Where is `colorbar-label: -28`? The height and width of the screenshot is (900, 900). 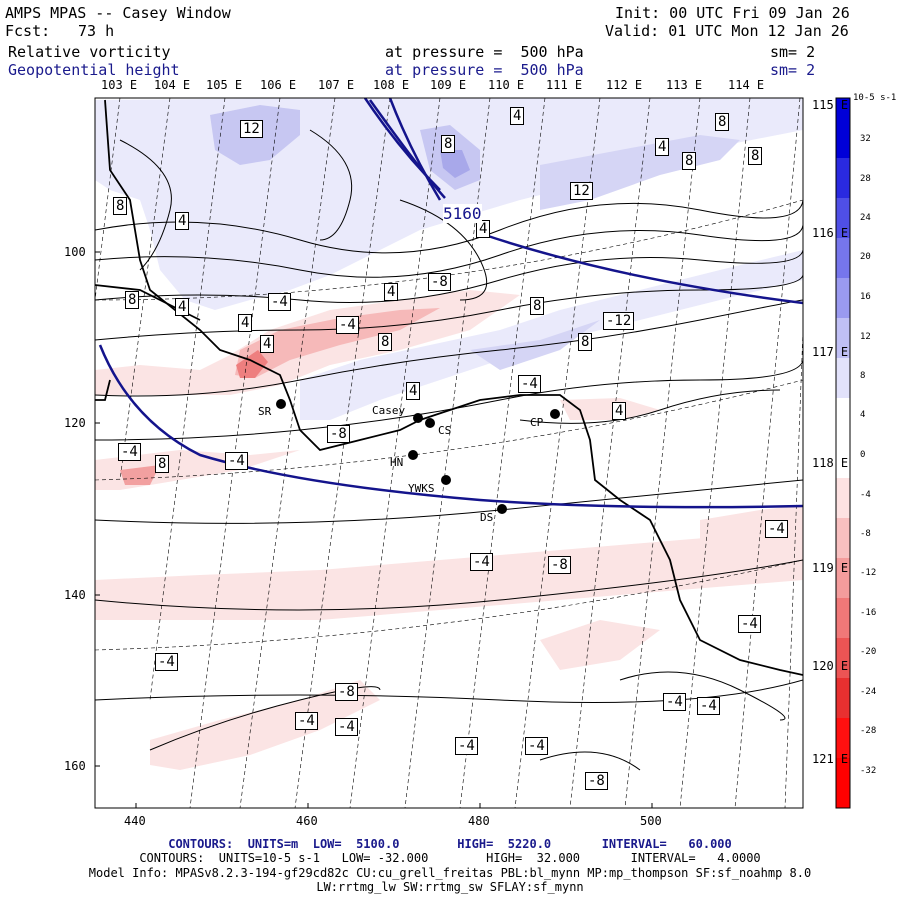 colorbar-label: -28 is located at coordinates (868, 731).